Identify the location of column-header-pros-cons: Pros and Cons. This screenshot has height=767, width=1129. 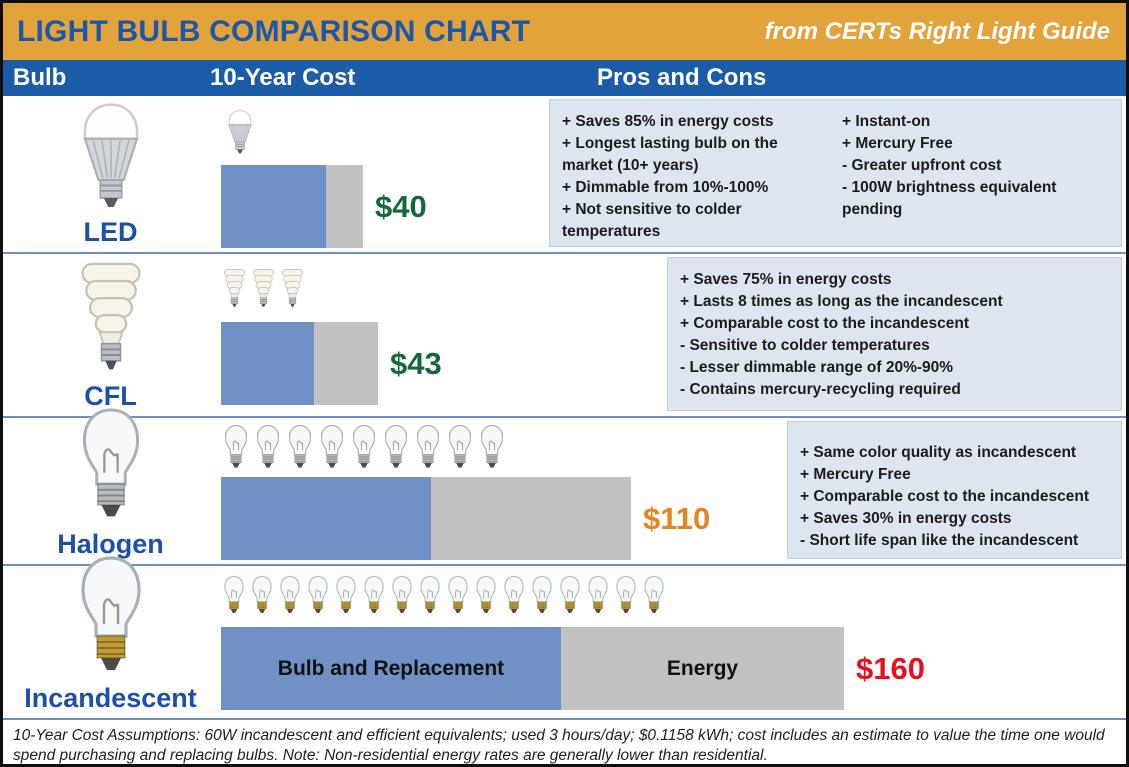
(682, 77).